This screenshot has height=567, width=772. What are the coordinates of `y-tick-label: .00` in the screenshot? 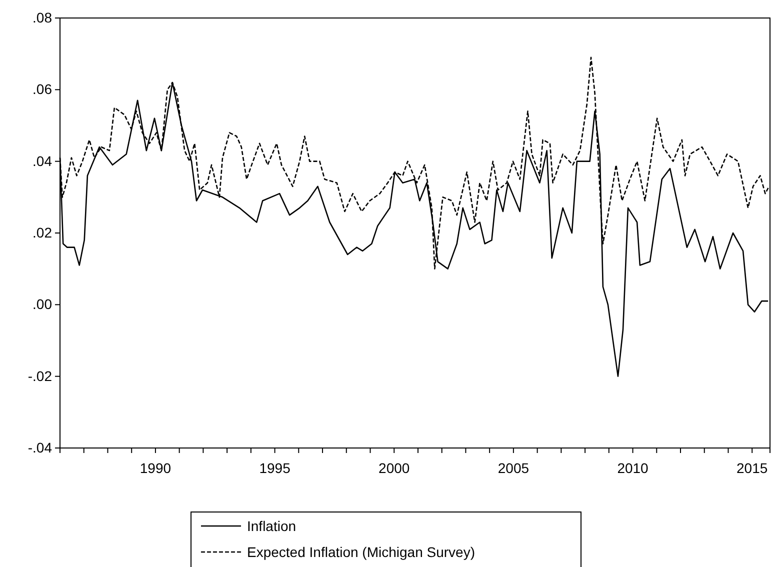 It's located at (42, 304).